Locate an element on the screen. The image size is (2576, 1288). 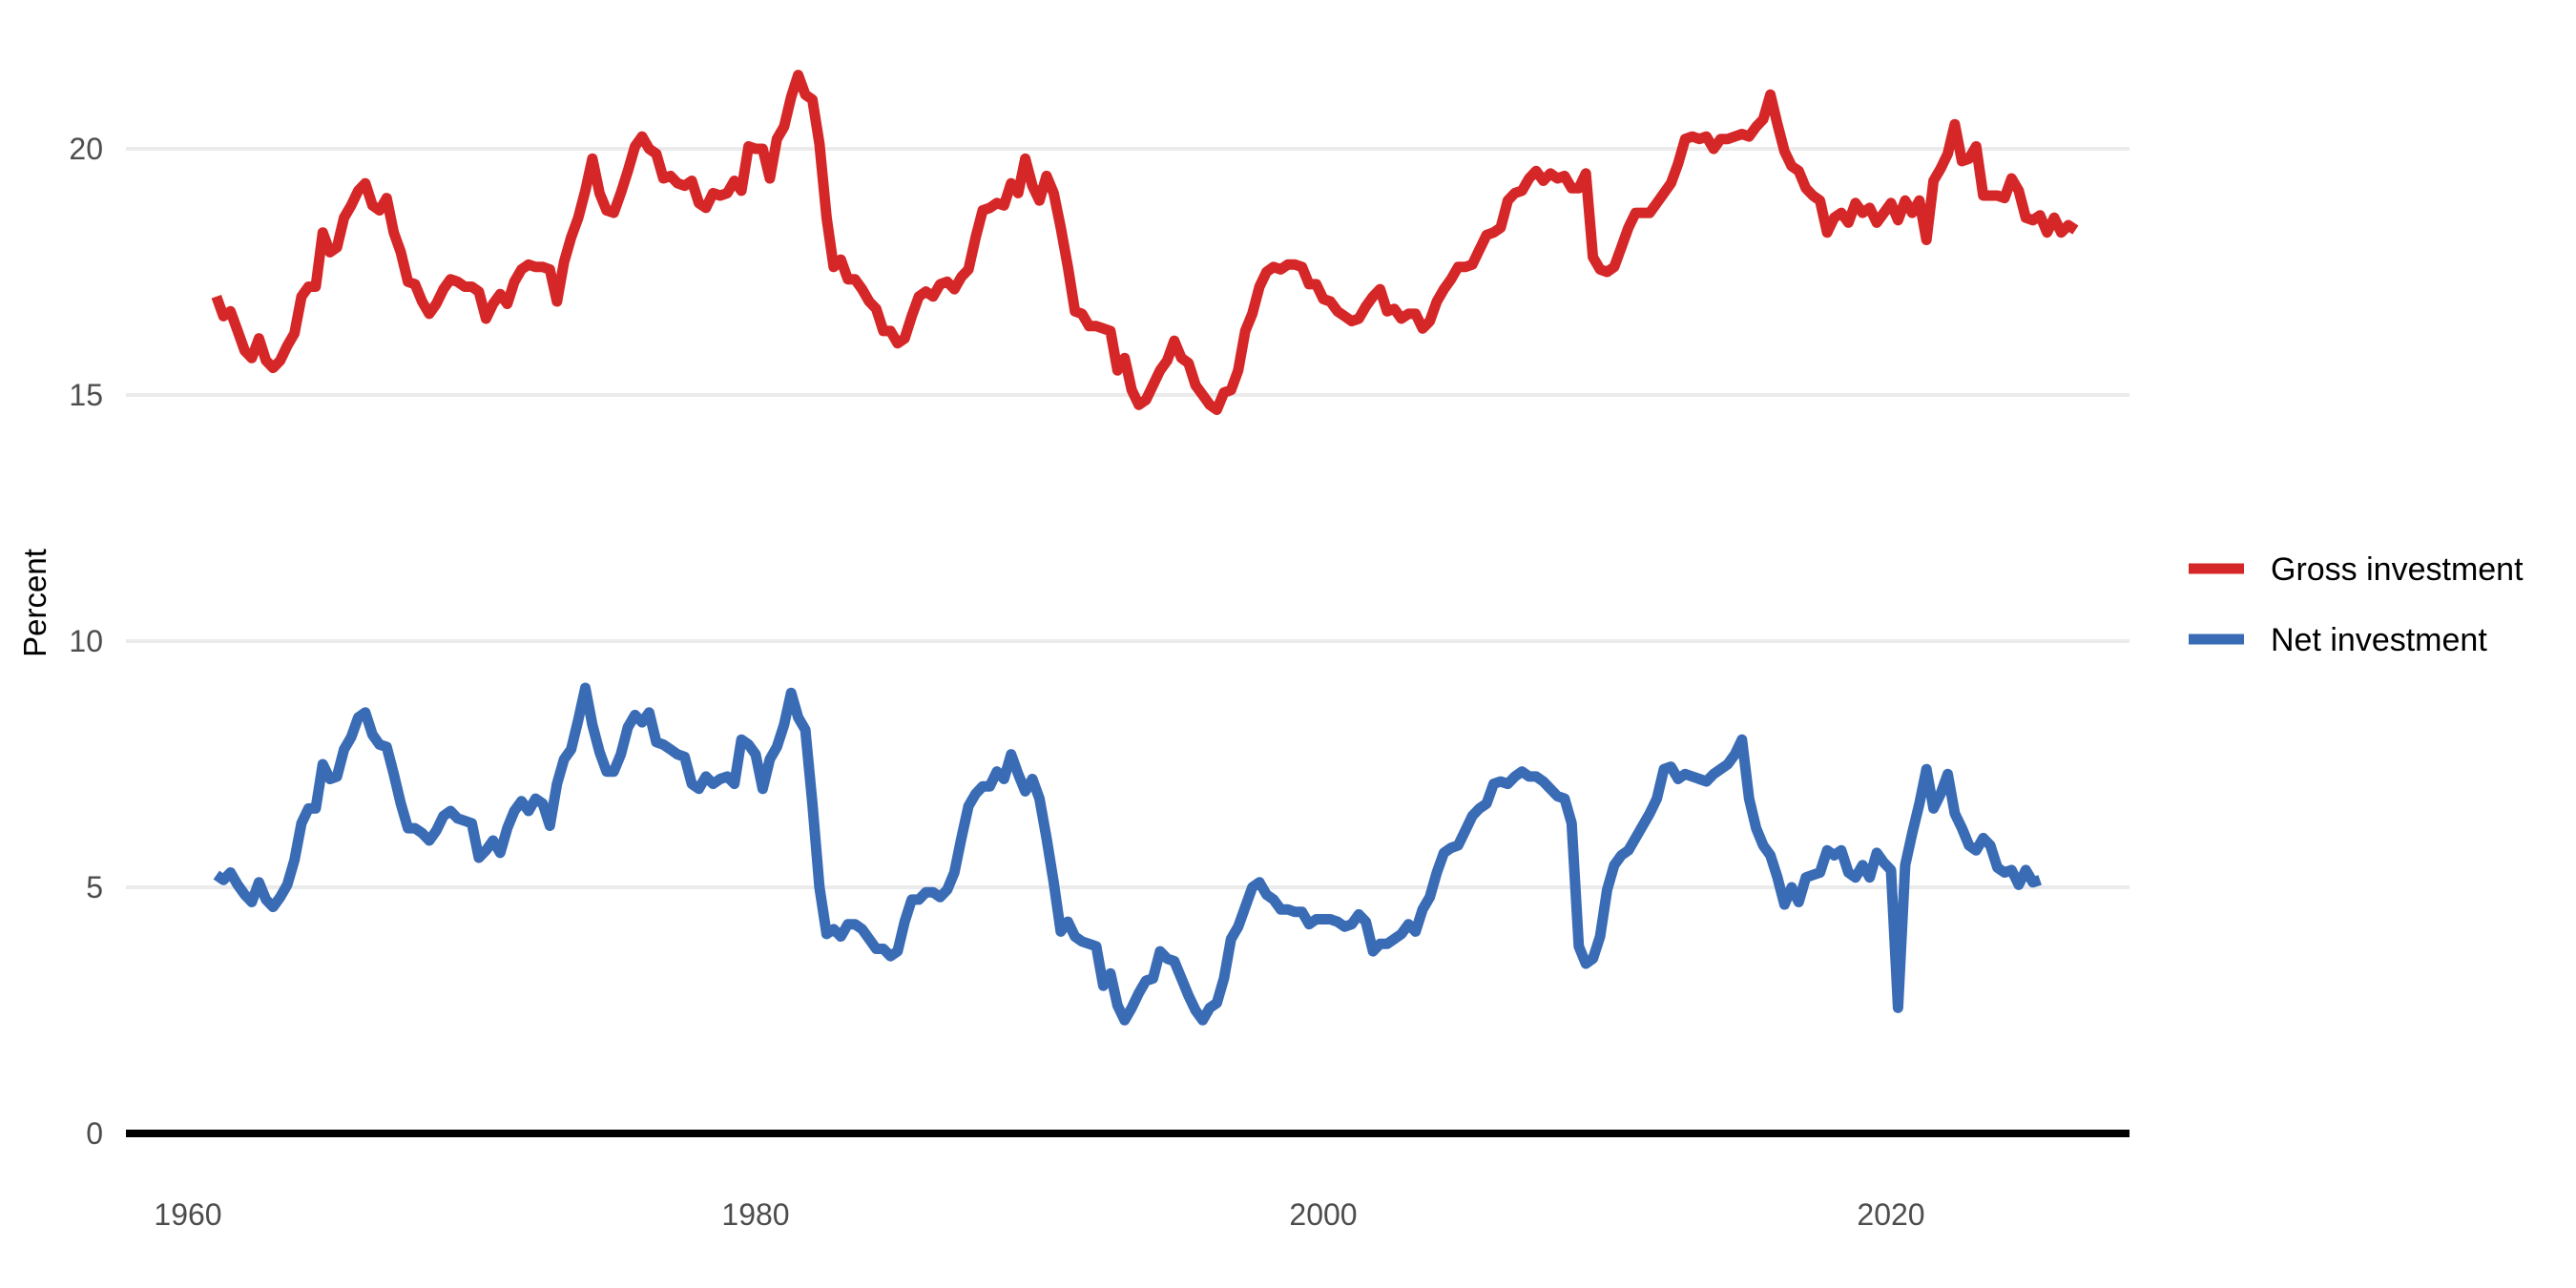
x-tick-label: 1980 is located at coordinates (755, 1214).